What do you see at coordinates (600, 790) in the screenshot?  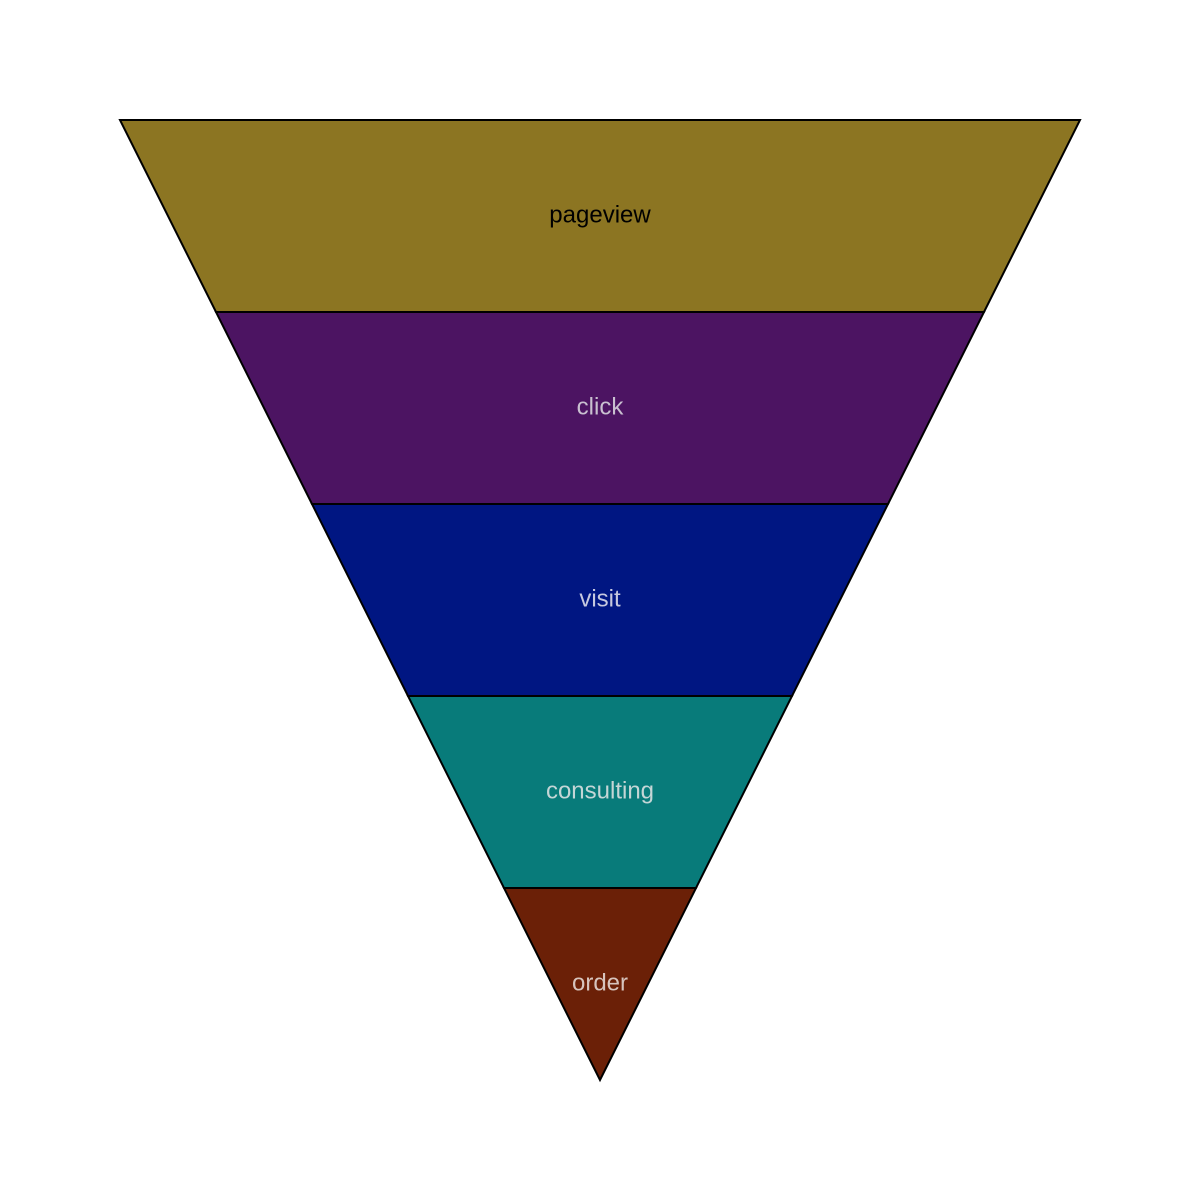 I see `funnel-stage-label-consulting: consulting` at bounding box center [600, 790].